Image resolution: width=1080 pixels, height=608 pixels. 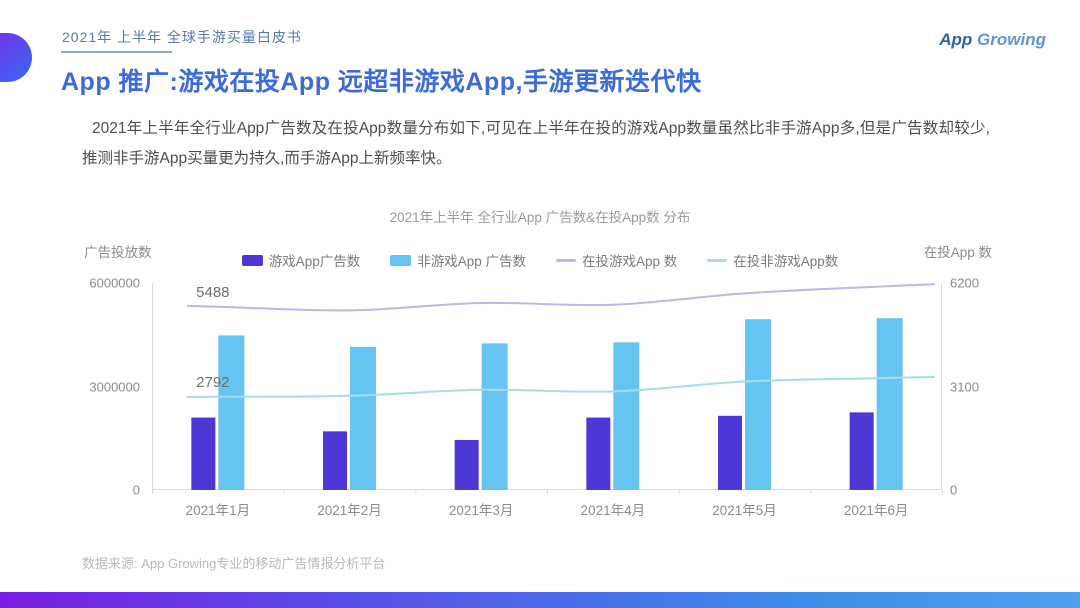 What do you see at coordinates (876, 510) in the screenshot?
I see `x-tick-label: 2021年6月` at bounding box center [876, 510].